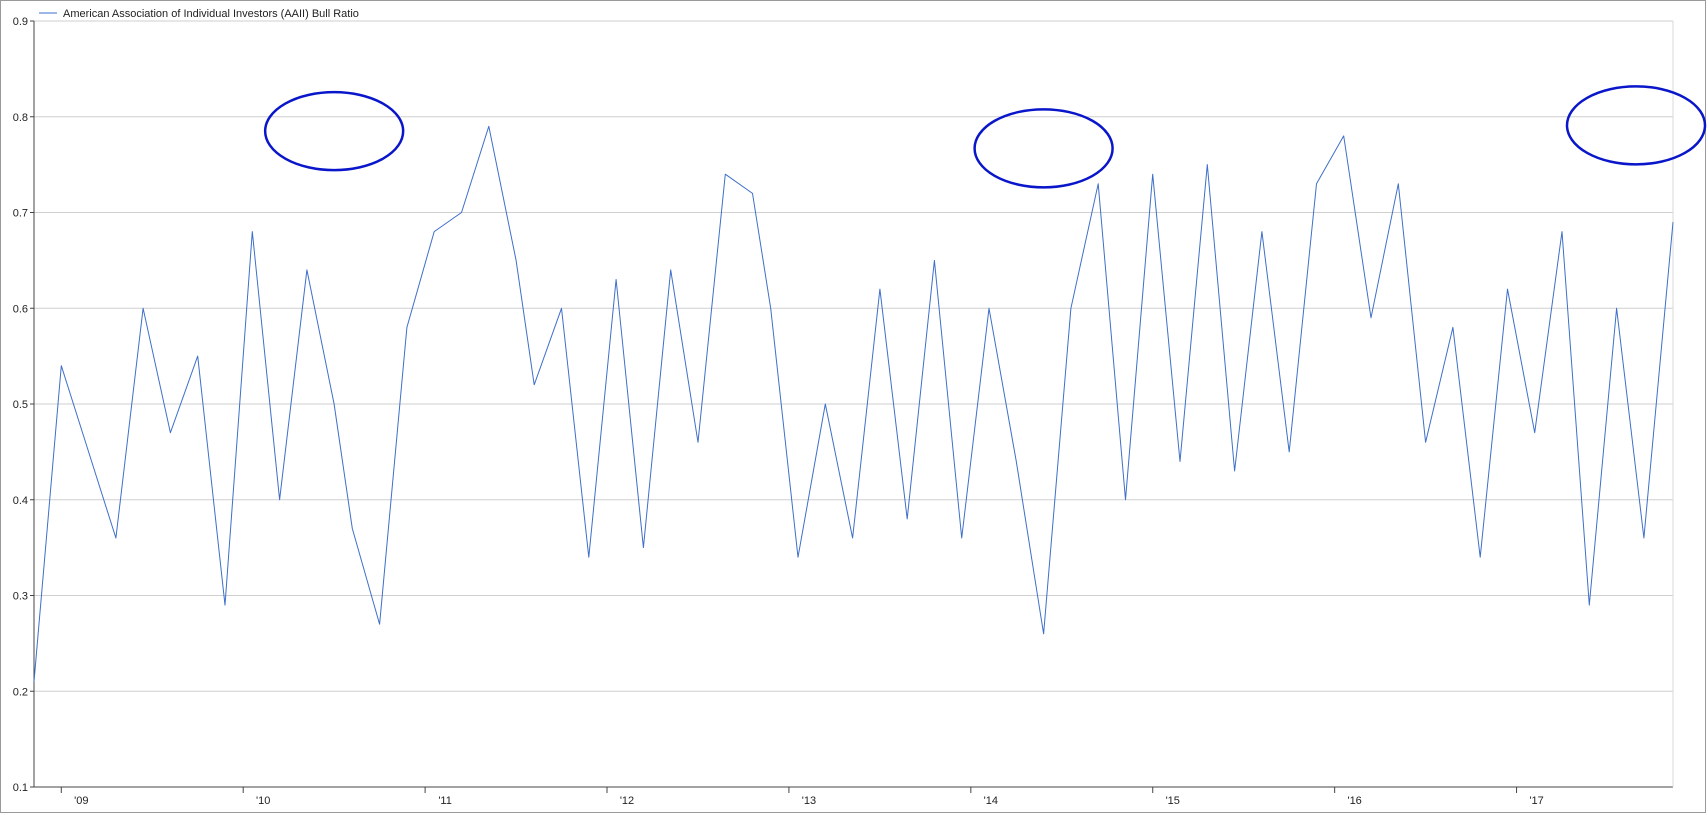  Describe the element at coordinates (20, 597) in the screenshot. I see `y-tick-label: 0.3` at that location.